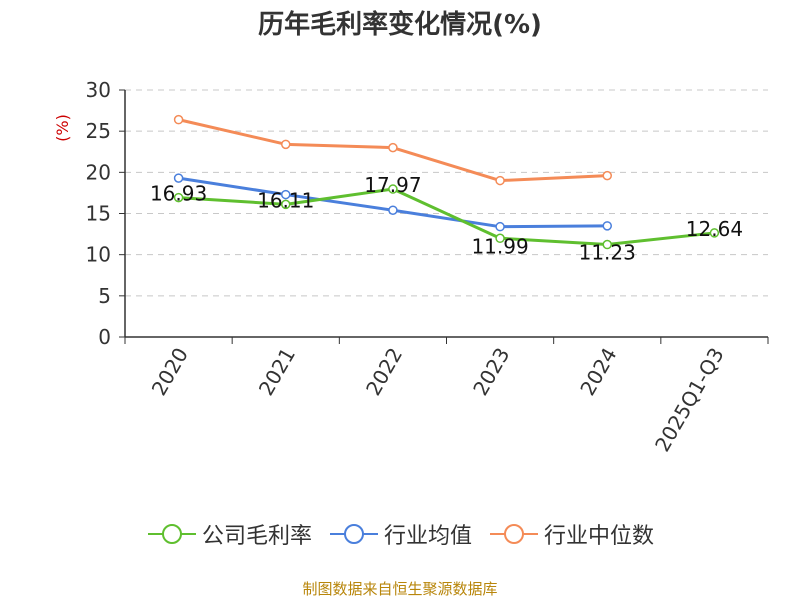 Image resolution: width=800 pixels, height=600 pixels. What do you see at coordinates (98, 214) in the screenshot?
I see `y-tick-label: 15` at bounding box center [98, 214].